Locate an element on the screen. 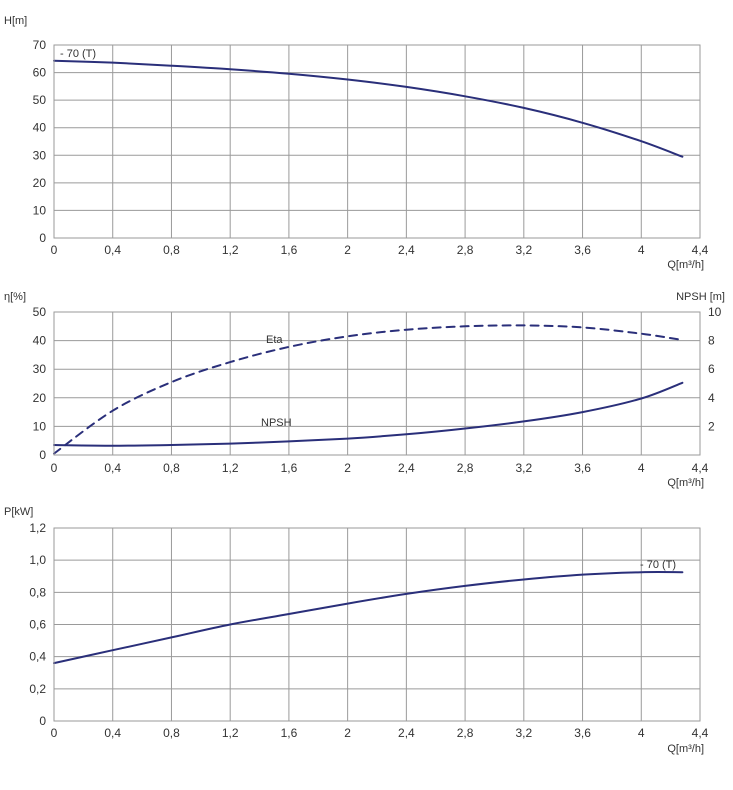 This screenshot has width=733, height=790. y-tick-label: 0,2 is located at coordinates (37, 689).